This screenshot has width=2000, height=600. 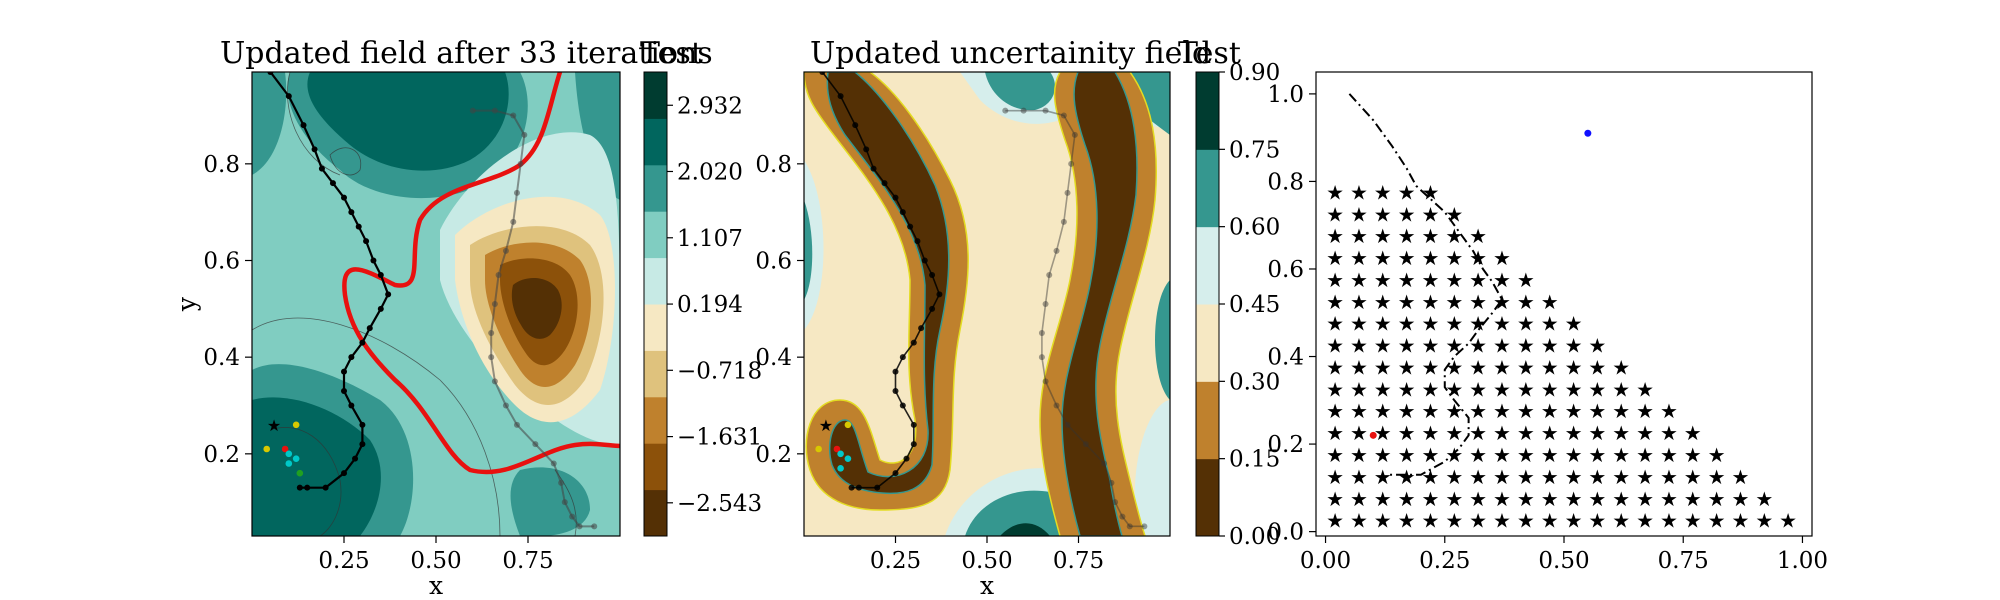 What do you see at coordinates (1254, 537) in the screenshot?
I see `colorbar-tick-label: 0.00` at bounding box center [1254, 537].